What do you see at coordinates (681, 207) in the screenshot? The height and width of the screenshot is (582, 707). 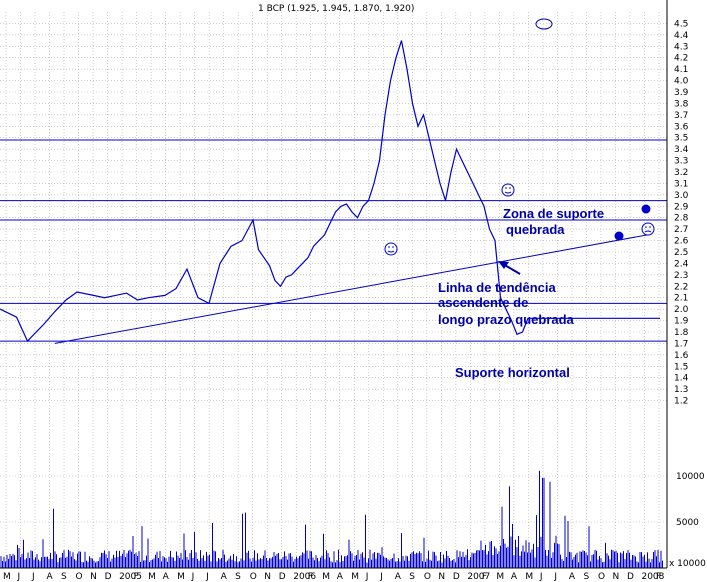 I see `price-tick-label: 2.9` at bounding box center [681, 207].